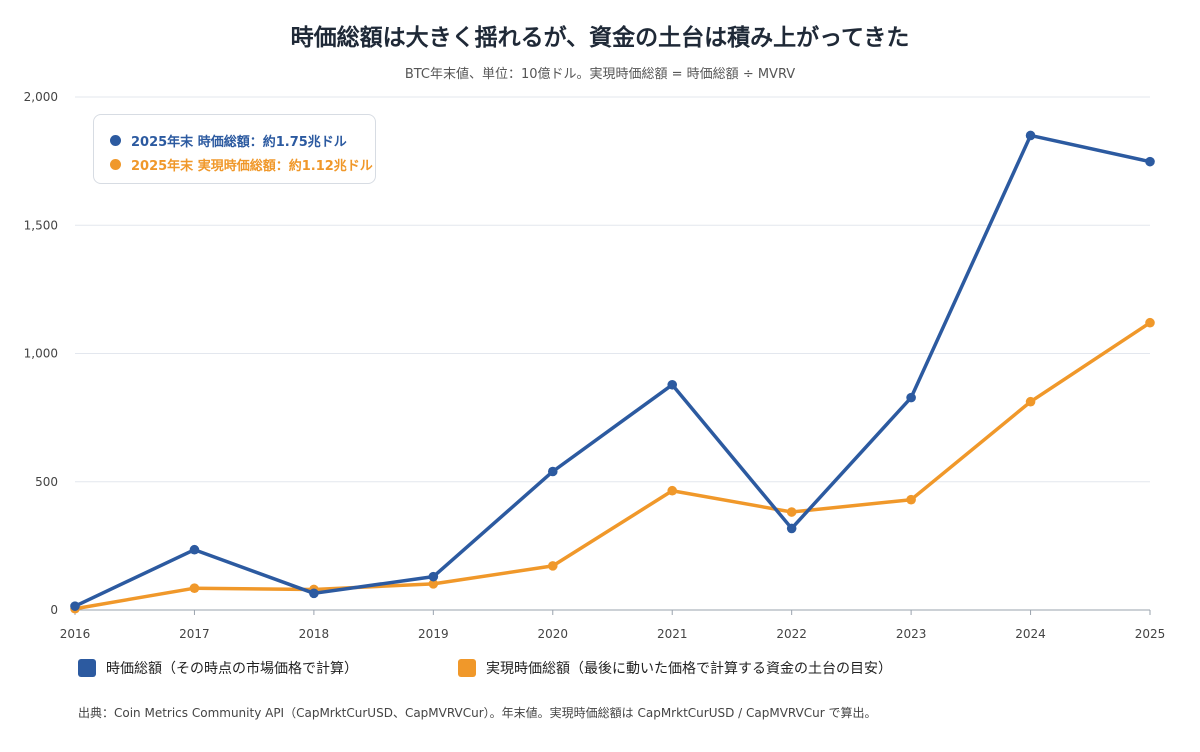 This screenshot has width=1200, height=752. Describe the element at coordinates (467, 668) in the screenshot. I see `realized-cap-swatch-icon` at that location.